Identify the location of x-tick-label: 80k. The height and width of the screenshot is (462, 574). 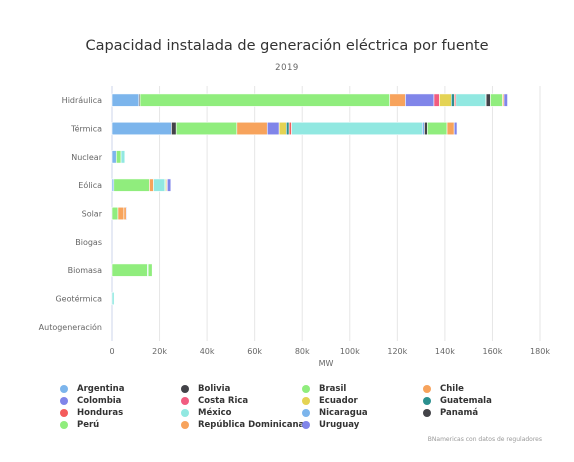
(302, 351).